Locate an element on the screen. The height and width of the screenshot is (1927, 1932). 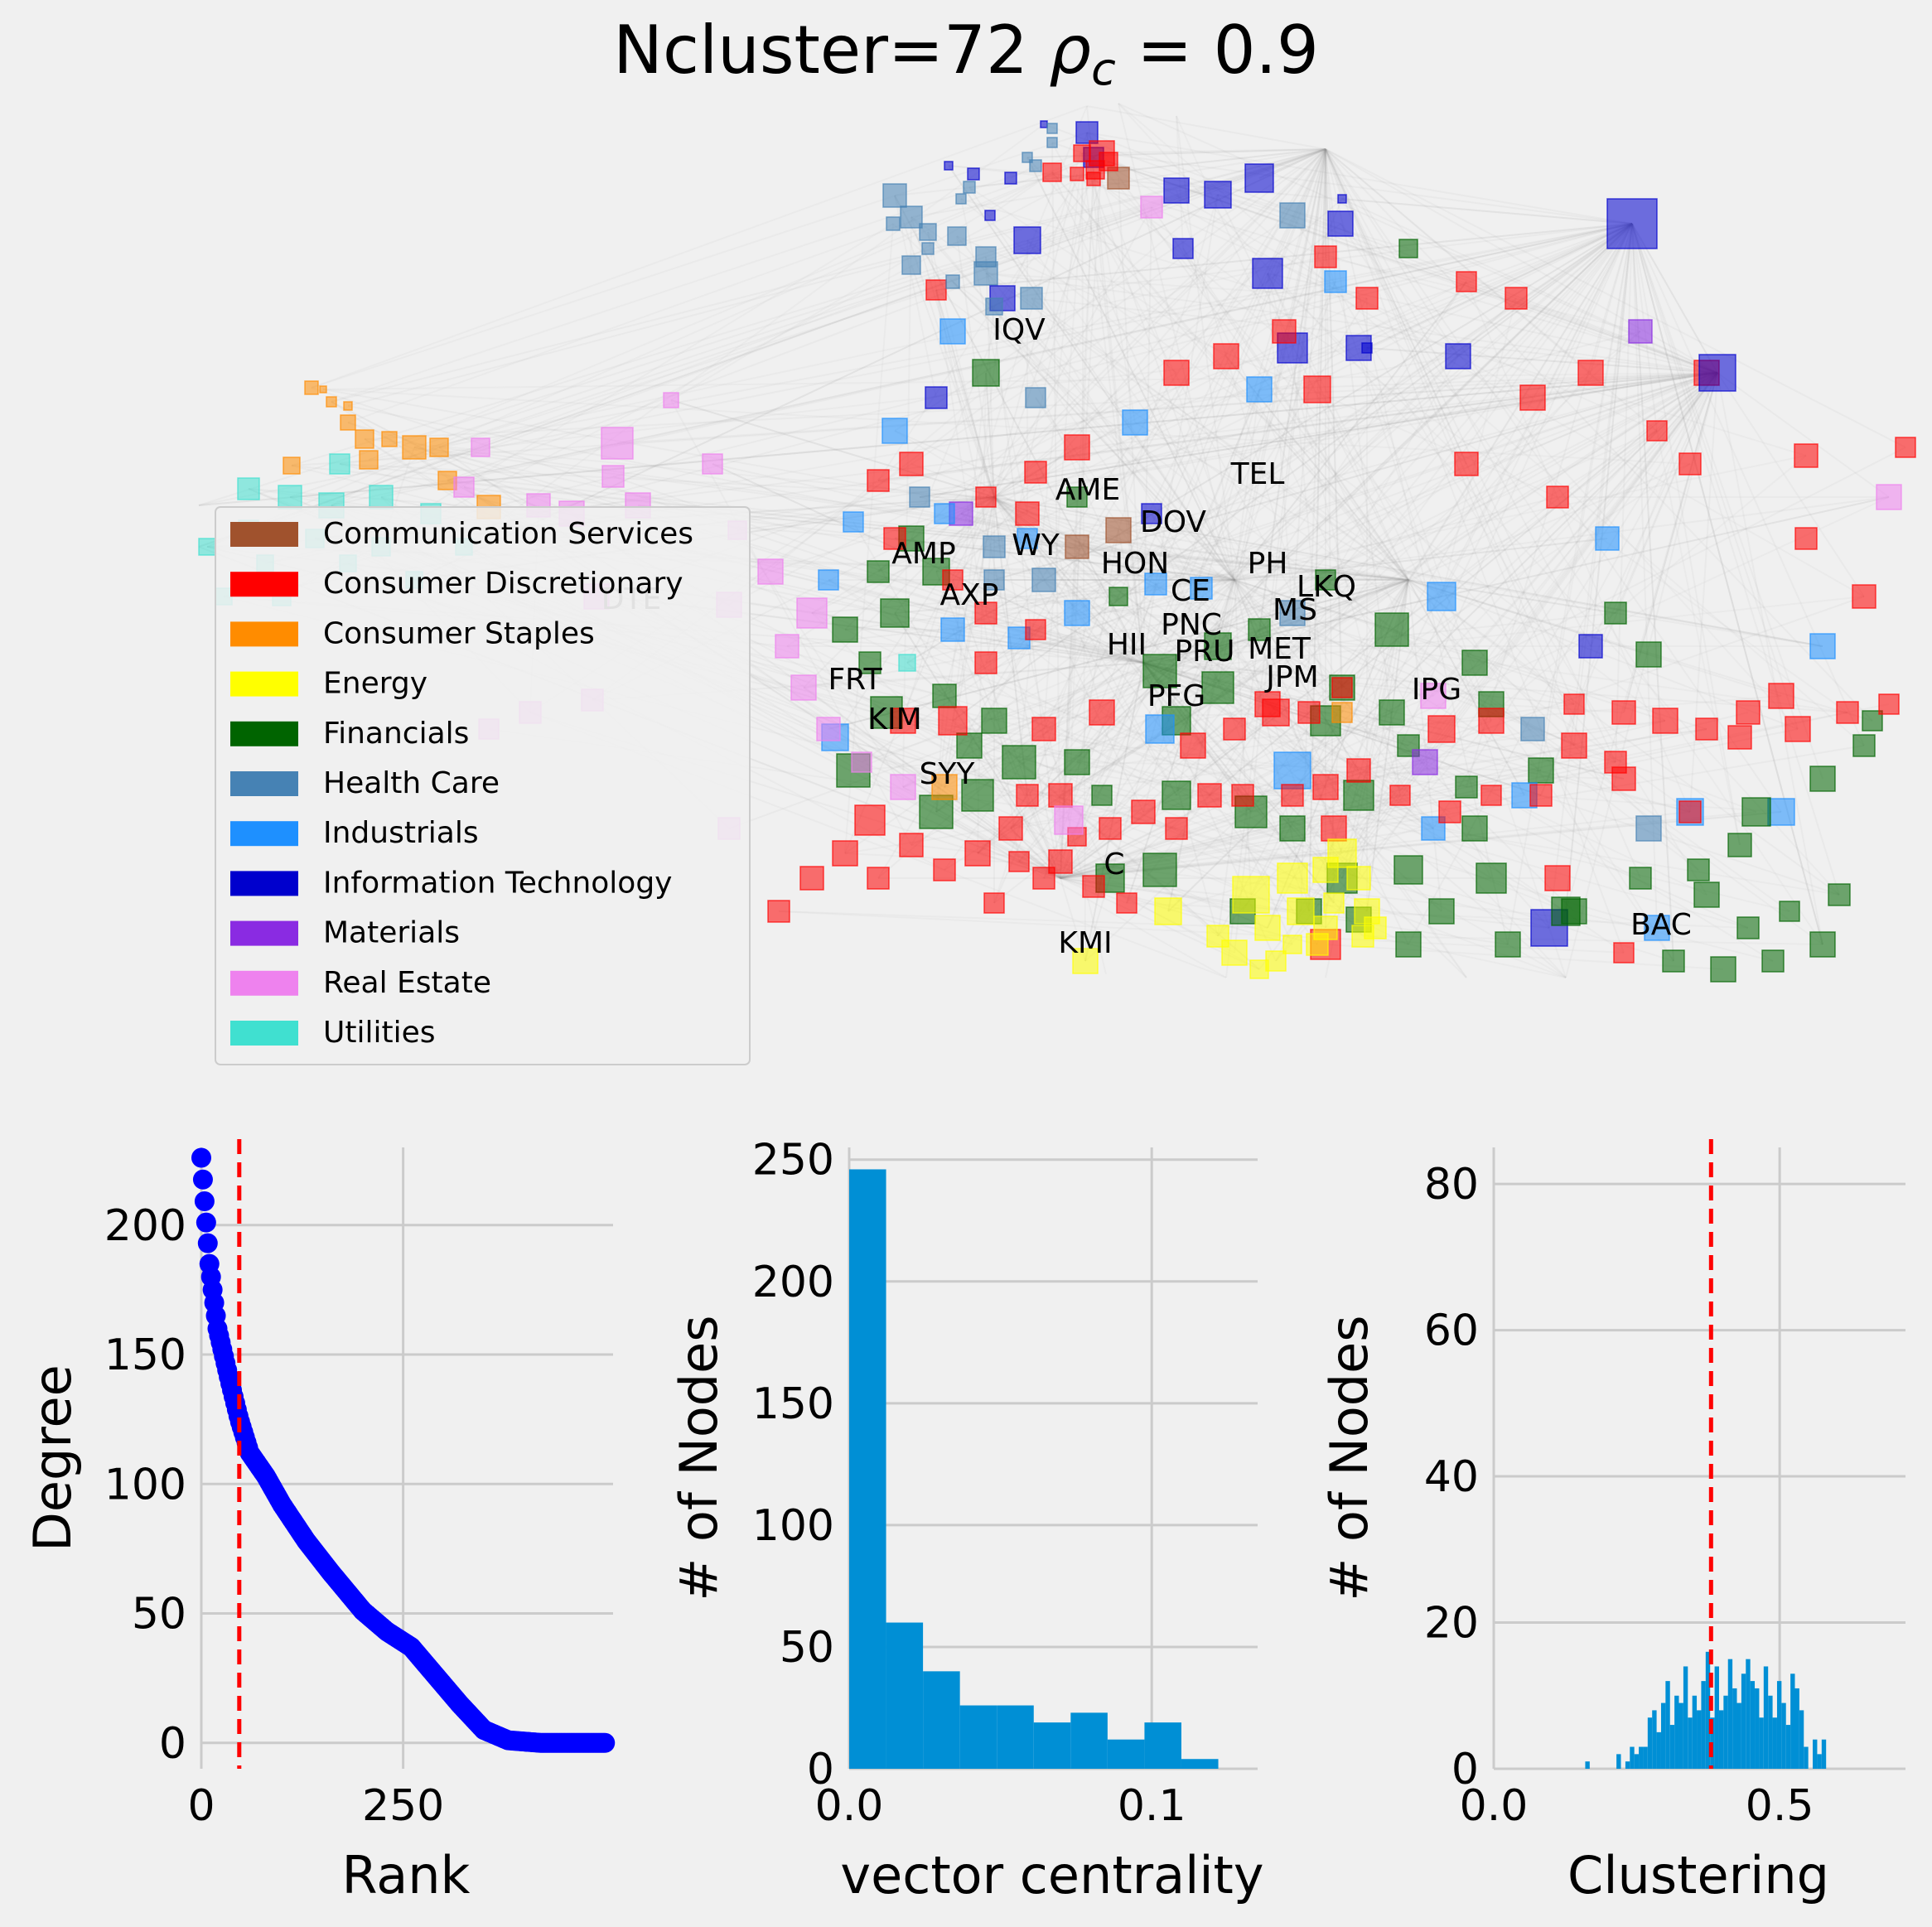
tick-label: 0.1 is located at coordinates (1152, 1806).